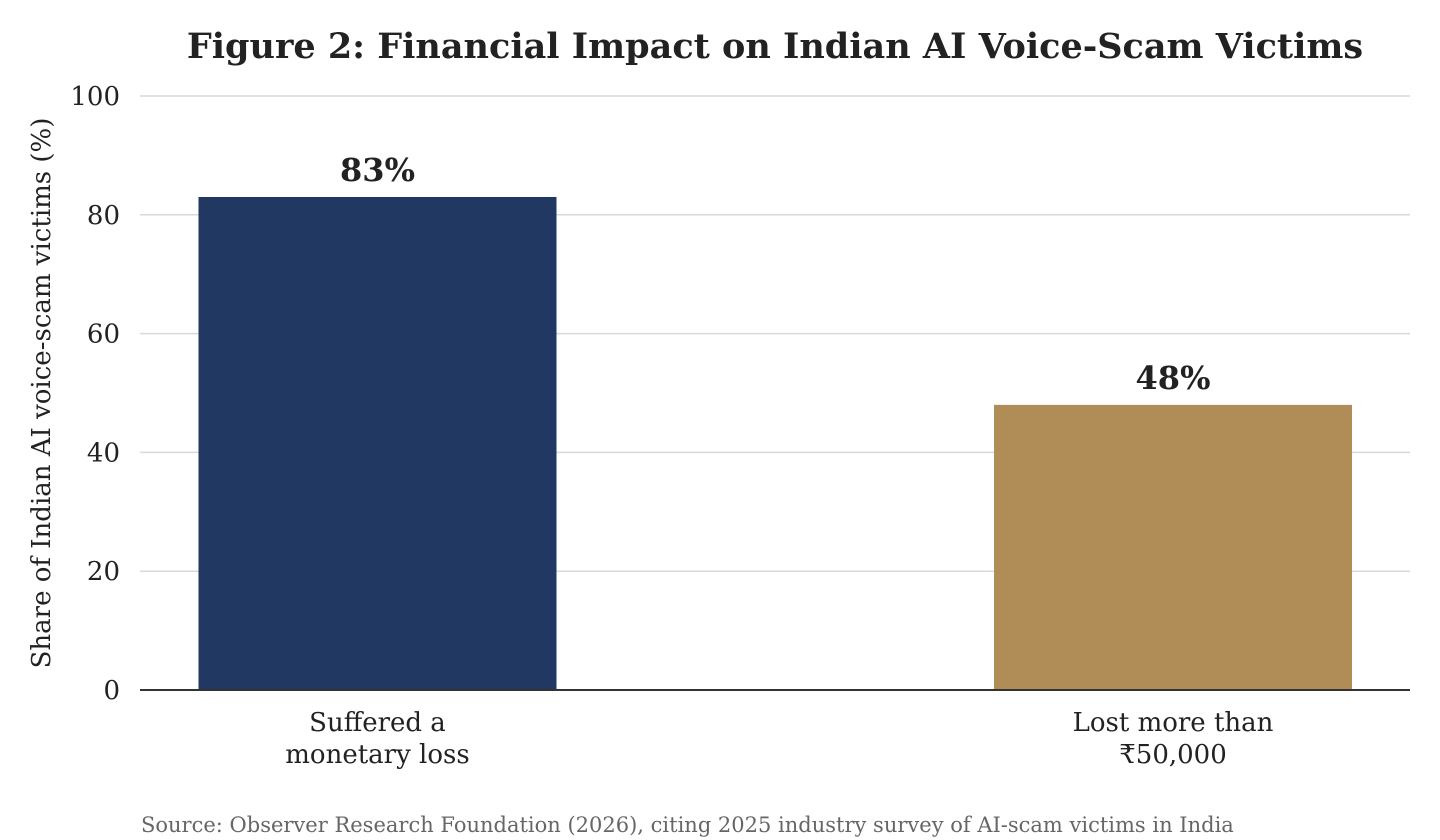  What do you see at coordinates (111, 691) in the screenshot?
I see `y-tick-label-0: 0` at bounding box center [111, 691].